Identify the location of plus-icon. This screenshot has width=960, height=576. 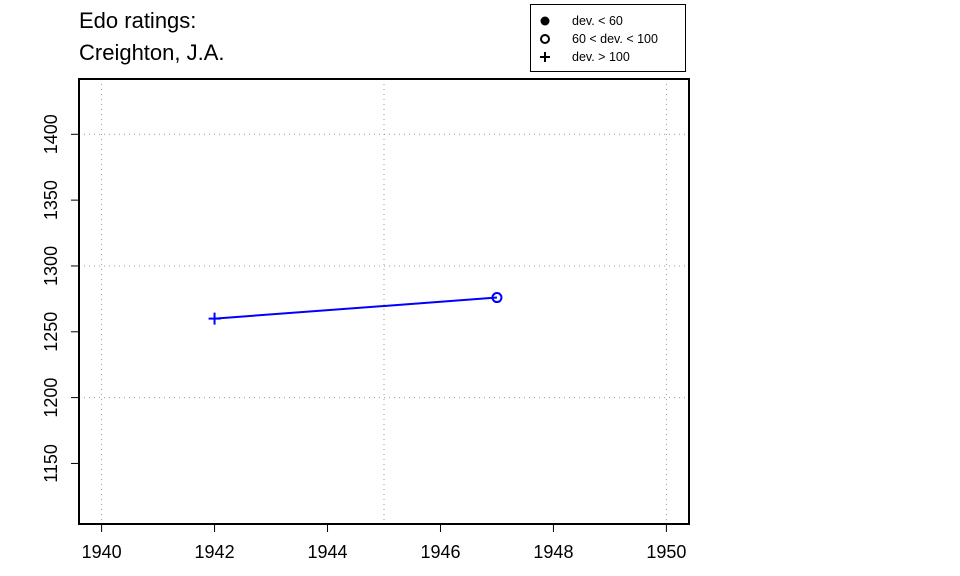
(545, 57).